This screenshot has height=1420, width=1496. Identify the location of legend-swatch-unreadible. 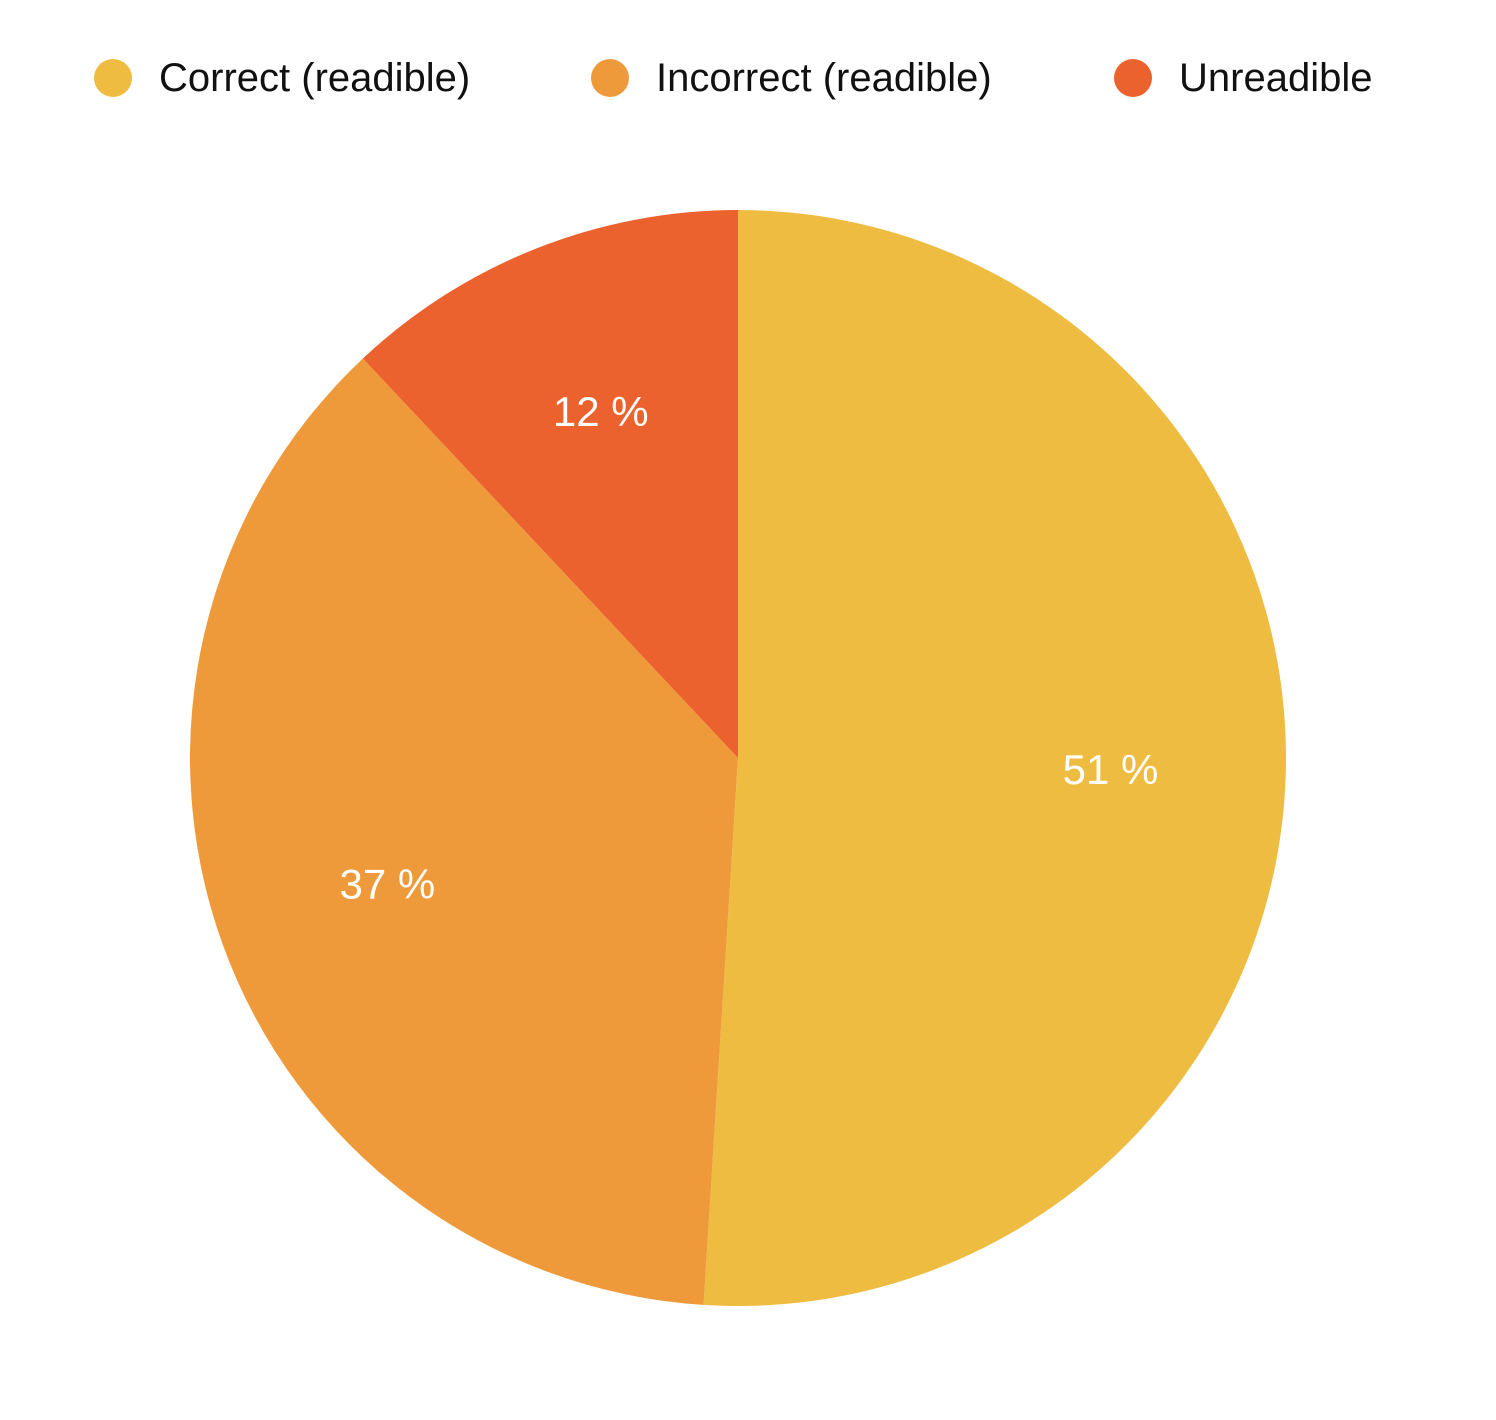
(1133, 78).